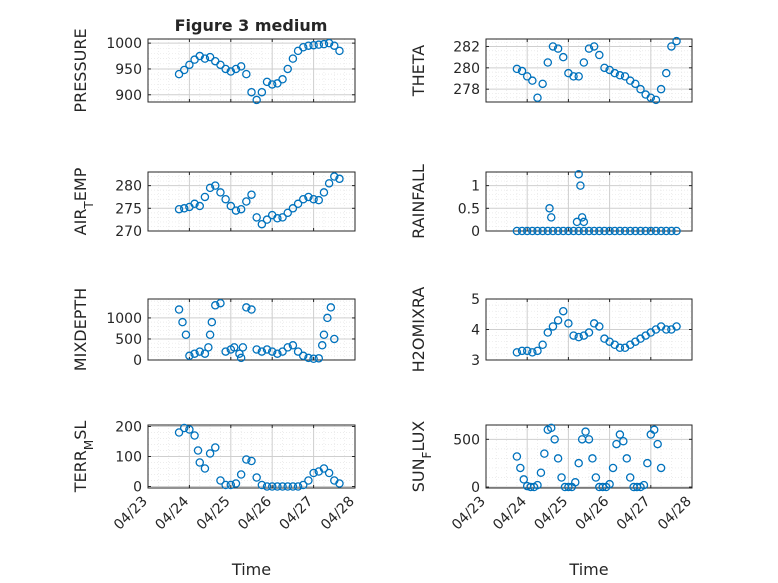 The width and height of the screenshot is (778, 583). What do you see at coordinates (475, 187) in the screenshot?
I see `y-tick-label: 1` at bounding box center [475, 187].